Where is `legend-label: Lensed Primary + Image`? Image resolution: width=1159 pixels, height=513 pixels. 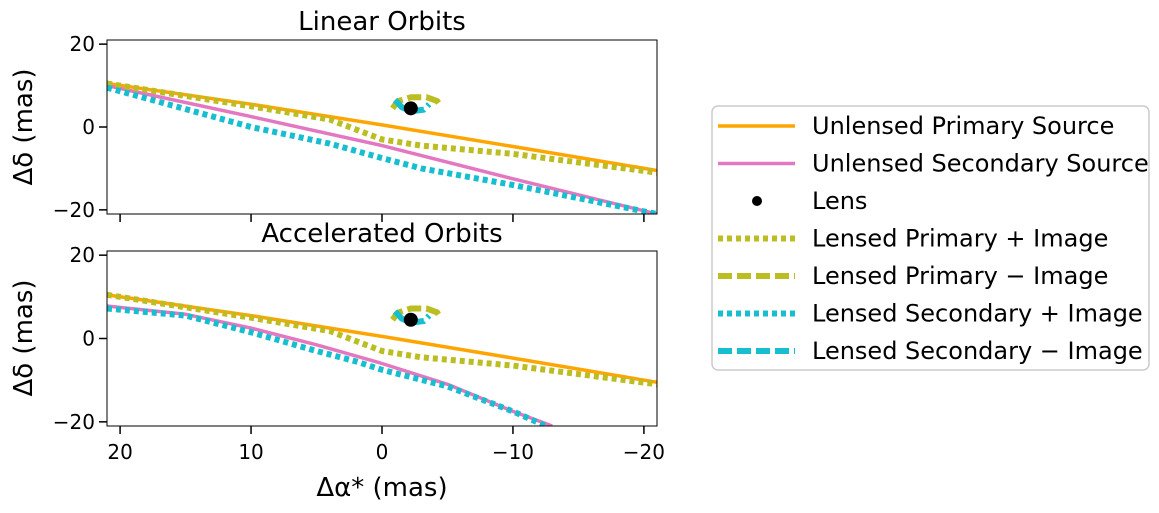
legend-label: Lensed Primary + Image is located at coordinates (960, 239).